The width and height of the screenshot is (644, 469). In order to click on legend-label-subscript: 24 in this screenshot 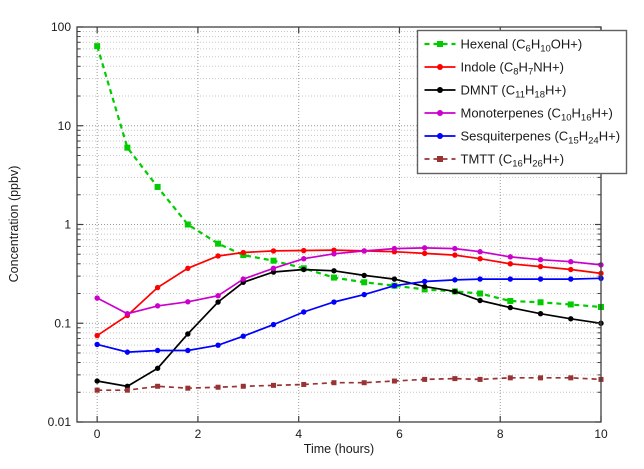, I will do `click(593, 141)`.